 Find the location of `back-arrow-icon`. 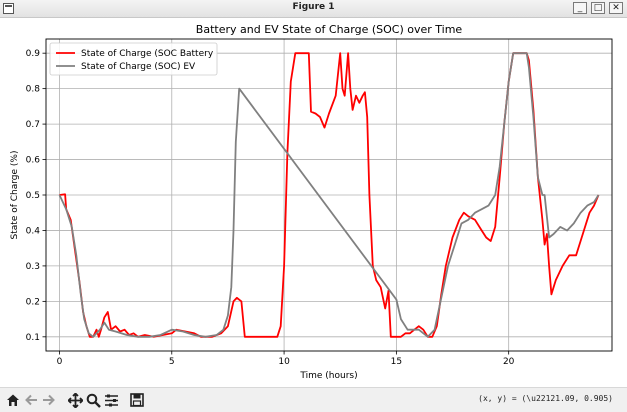

back-arrow-icon is located at coordinates (31, 400).